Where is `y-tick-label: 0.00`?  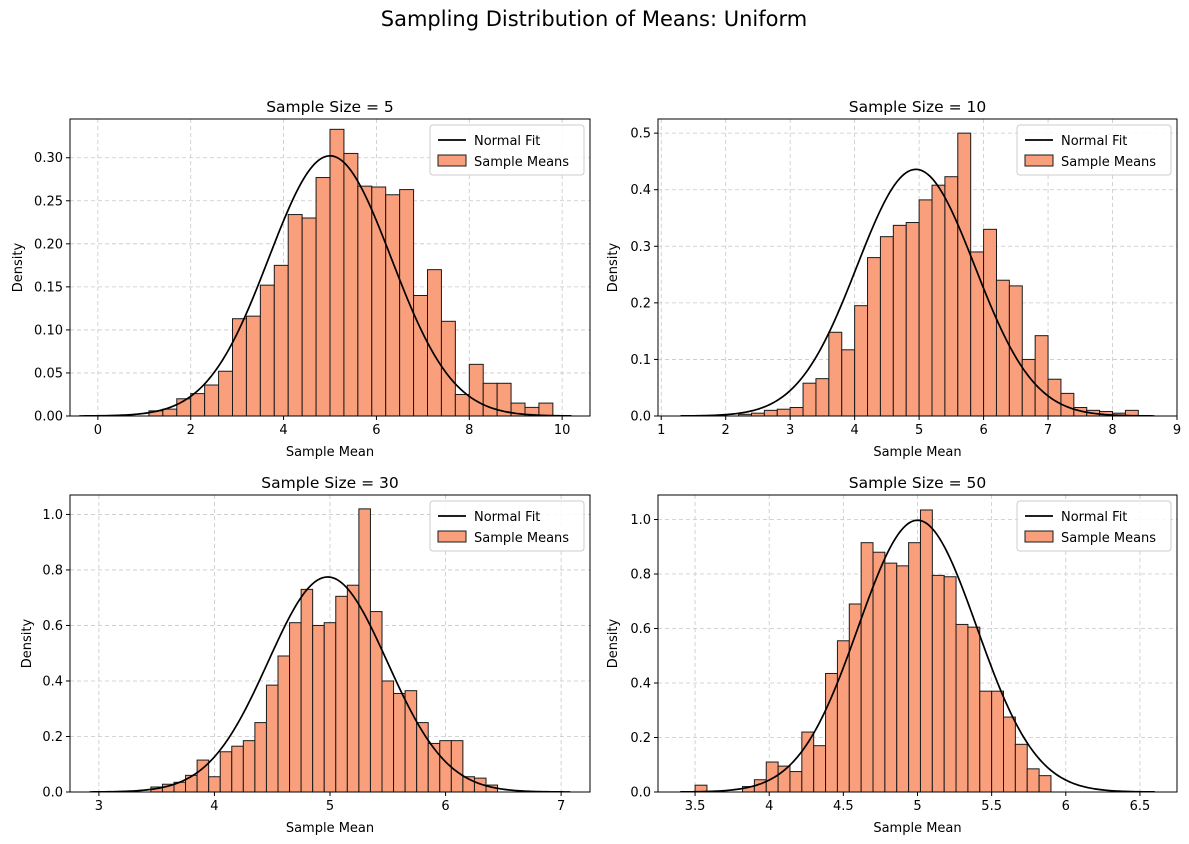 y-tick-label: 0.00 is located at coordinates (48, 417).